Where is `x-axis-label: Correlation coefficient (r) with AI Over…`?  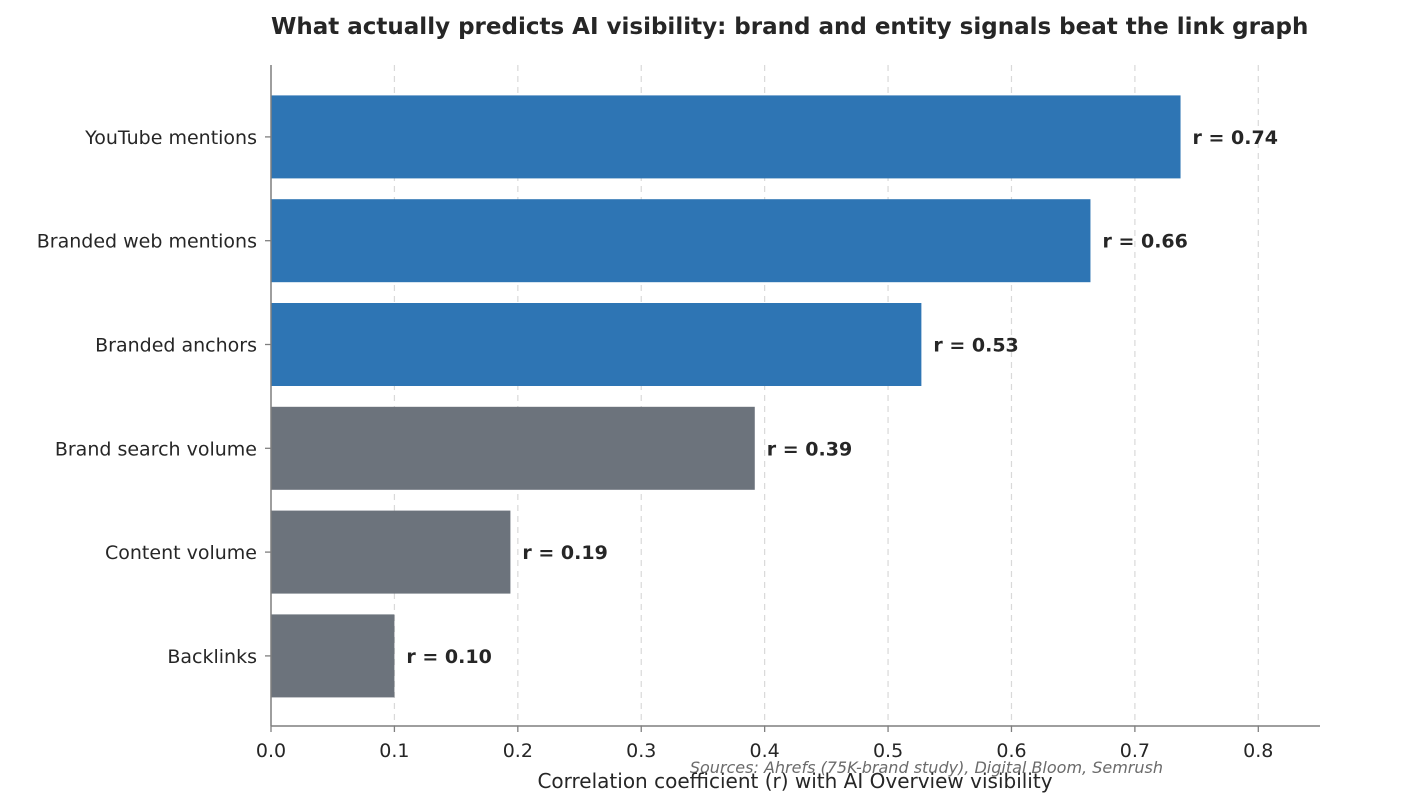
x-axis-label: Correlation coefficient (r) with AI Over… is located at coordinates (794, 781).